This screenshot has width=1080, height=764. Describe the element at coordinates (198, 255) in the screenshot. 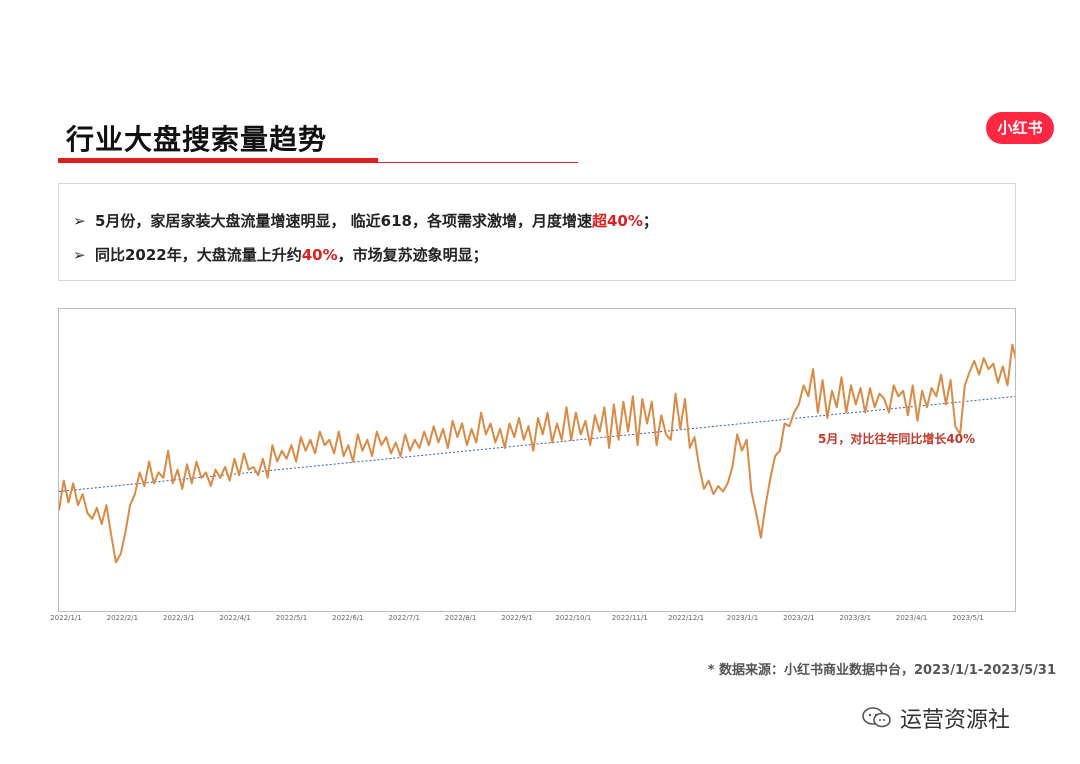

I see `bullet-text: 同比2022年，大盘流量上升约` at that location.